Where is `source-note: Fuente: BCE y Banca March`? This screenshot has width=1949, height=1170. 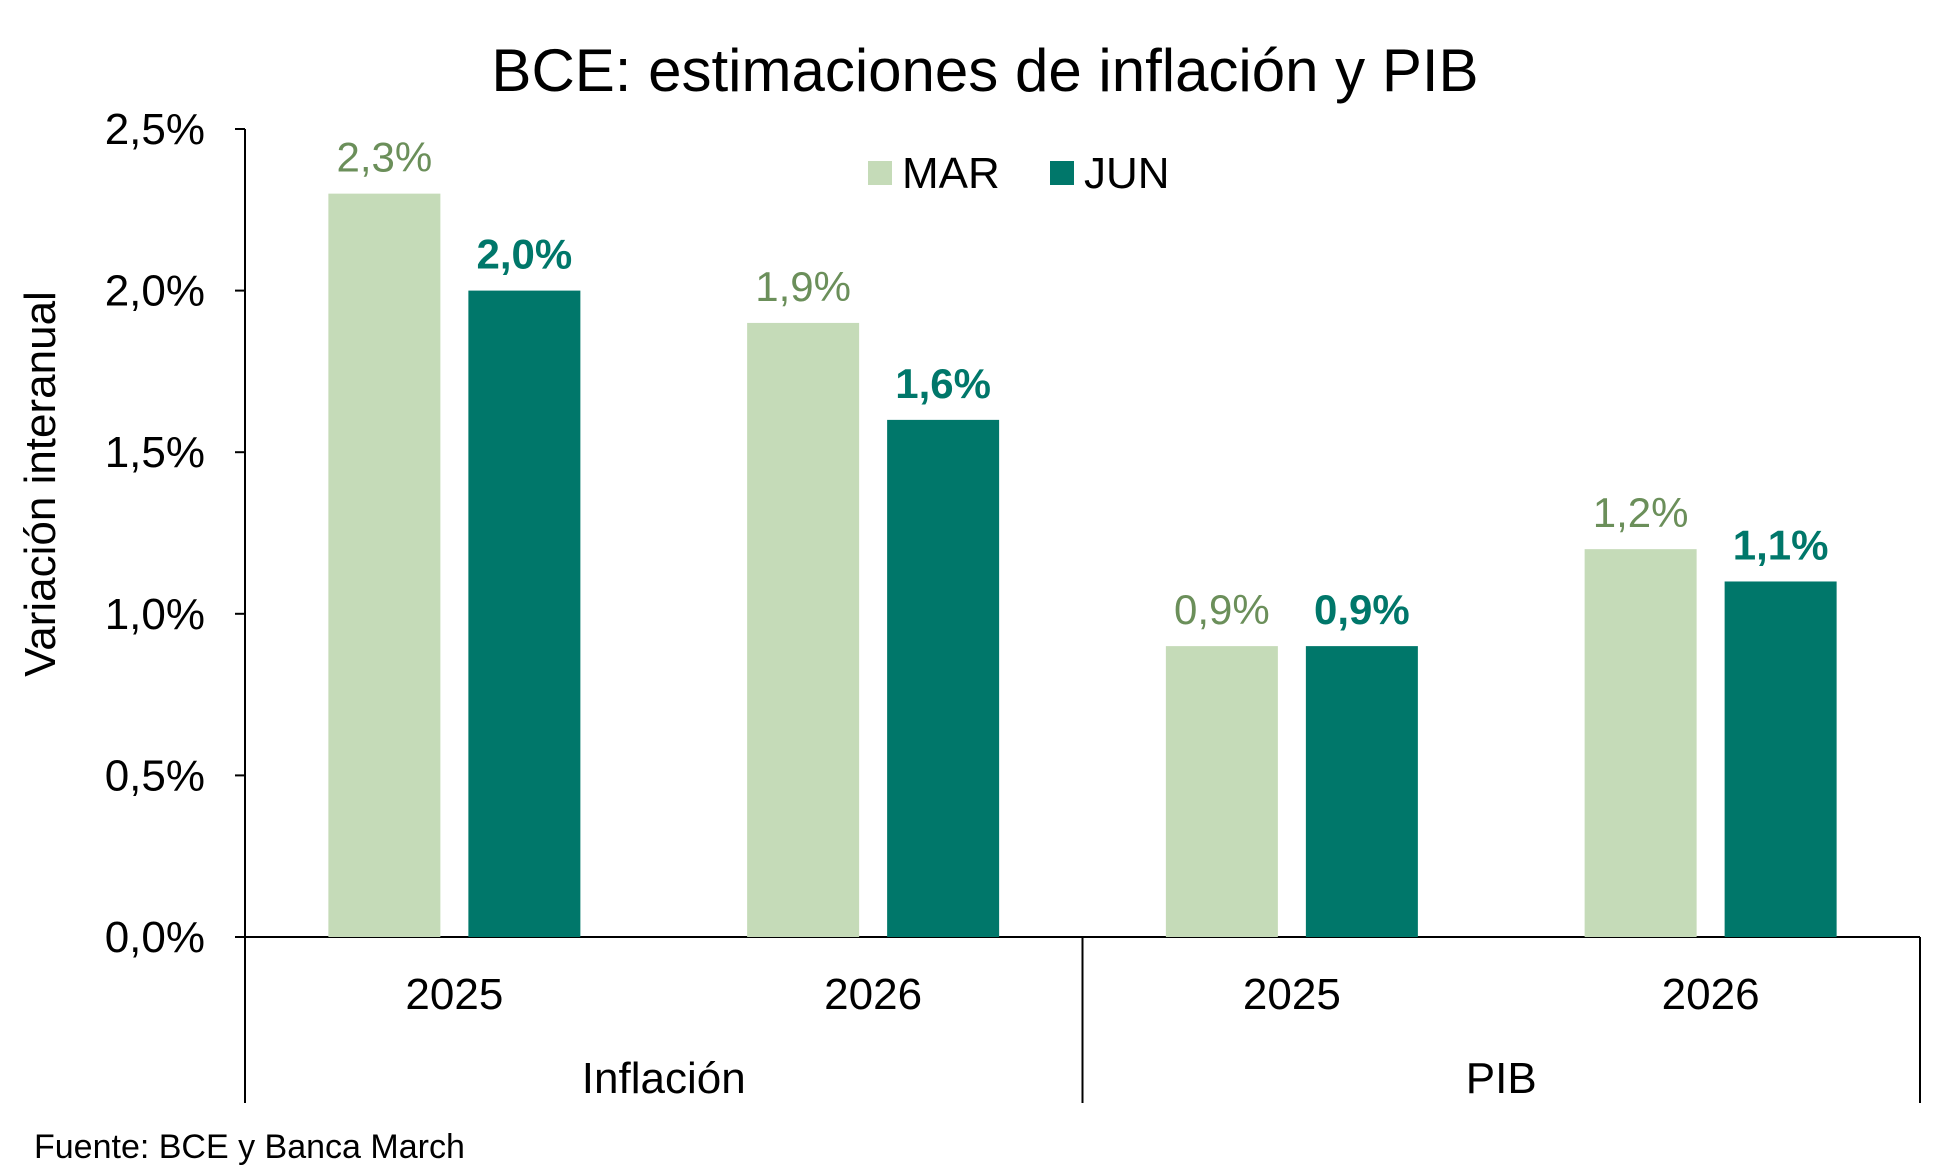
source-note: Fuente: BCE y Banca March is located at coordinates (249, 1147).